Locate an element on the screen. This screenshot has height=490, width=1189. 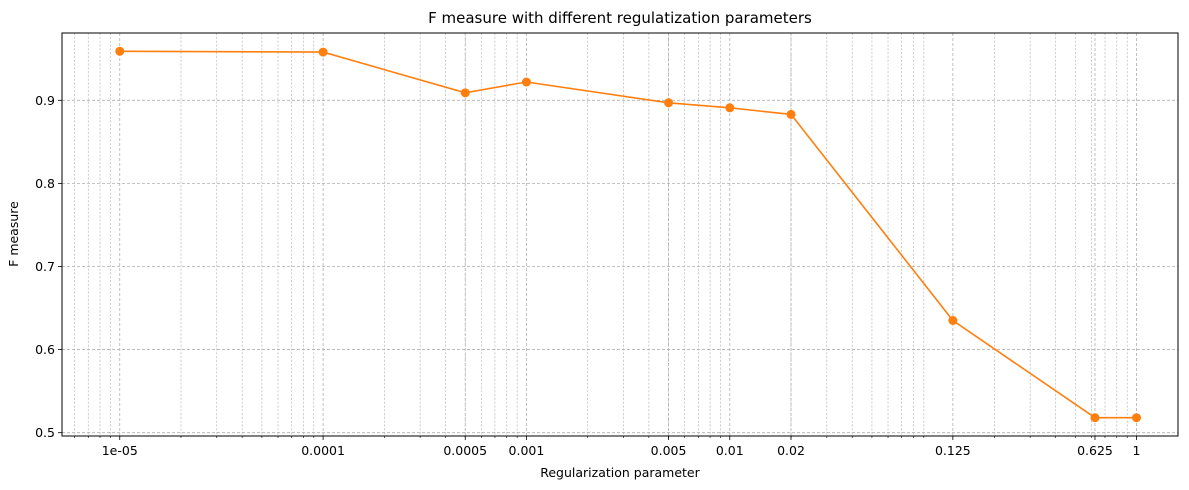
y-tick-label: 0.5 is located at coordinates (45, 432).